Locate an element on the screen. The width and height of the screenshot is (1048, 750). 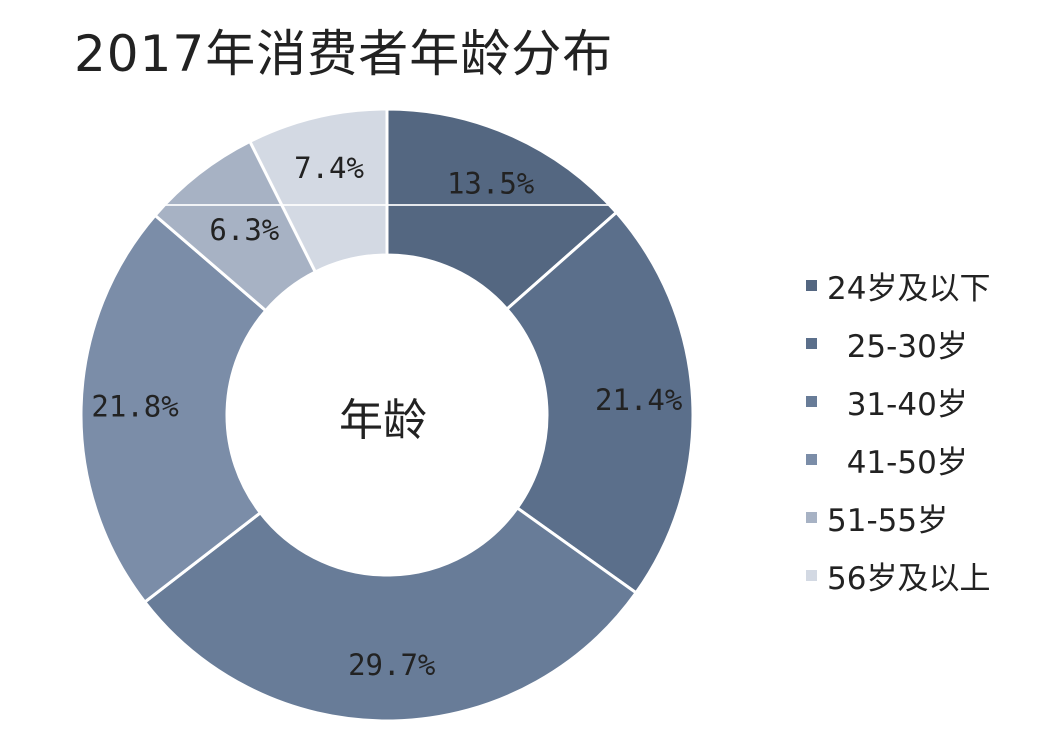
legend-item-2: 25-30岁 is located at coordinates (898, 343).